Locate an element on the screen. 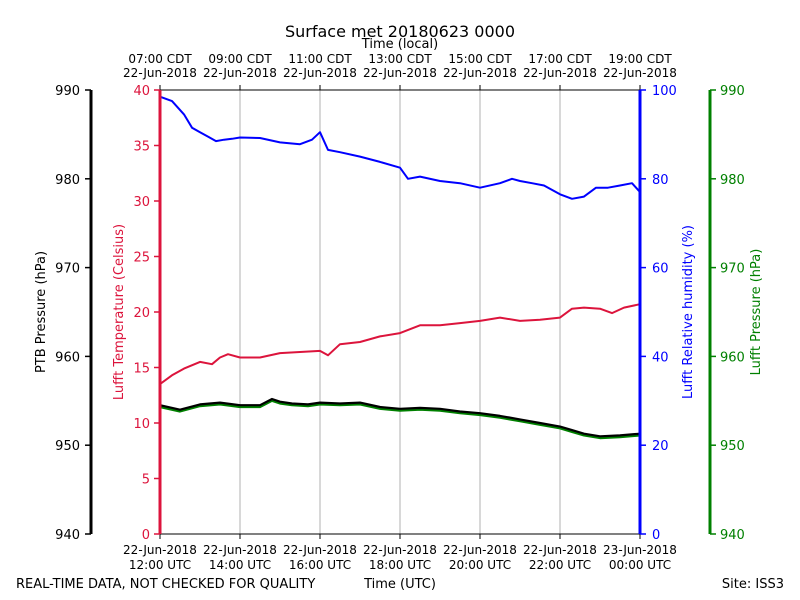 The image size is (800, 600). axis-tick-label-lufft_p: 990 is located at coordinates (732, 91).